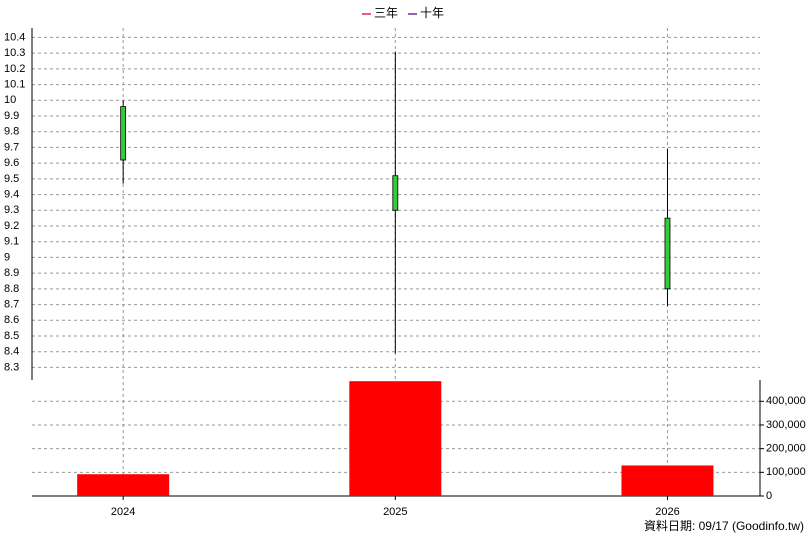  What do you see at coordinates (11, 304) in the screenshot?
I see `y-tick-label: 8.7` at bounding box center [11, 304].